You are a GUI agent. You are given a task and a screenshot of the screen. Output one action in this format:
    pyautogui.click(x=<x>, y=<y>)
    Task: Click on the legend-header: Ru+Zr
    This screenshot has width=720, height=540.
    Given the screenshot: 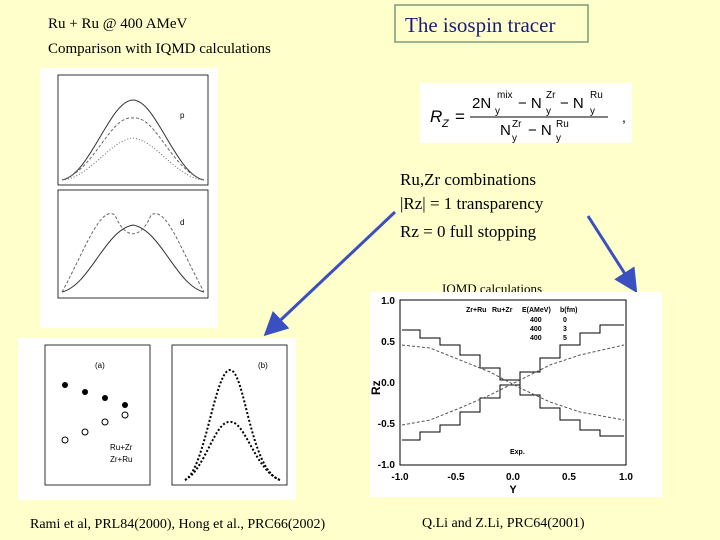 What is the action you would take?
    pyautogui.click(x=502, y=310)
    